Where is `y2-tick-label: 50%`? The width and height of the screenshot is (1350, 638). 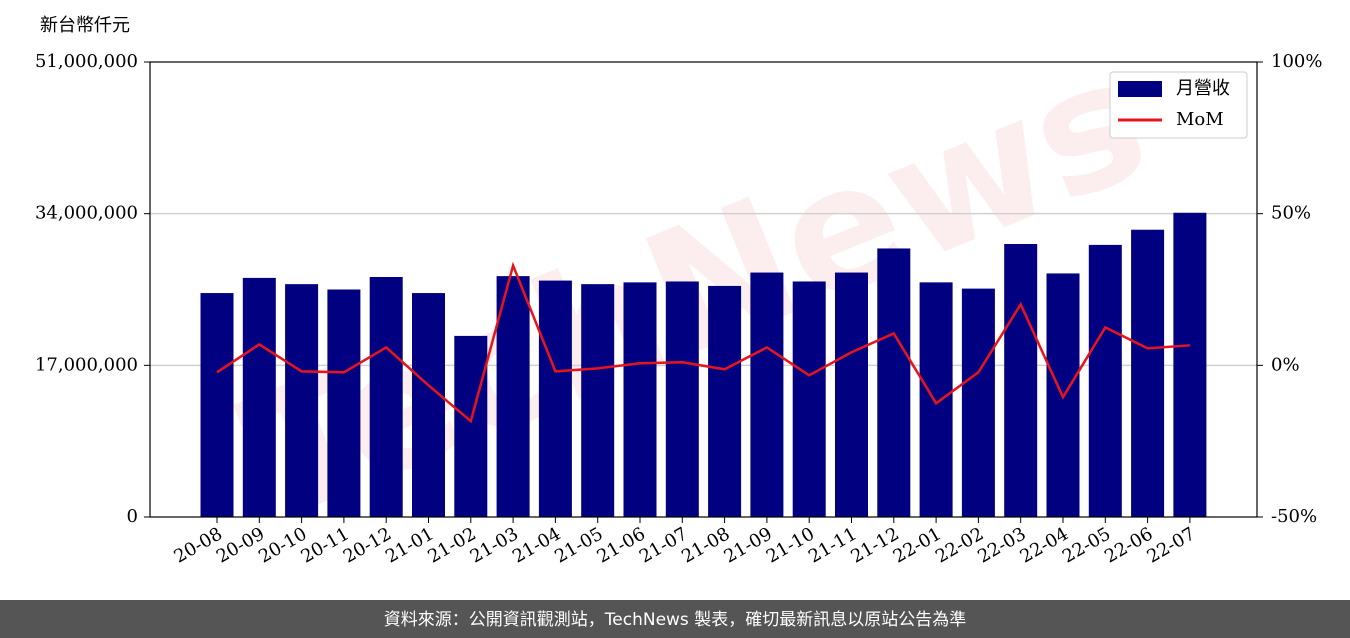 y2-tick-label: 50% is located at coordinates (1291, 213).